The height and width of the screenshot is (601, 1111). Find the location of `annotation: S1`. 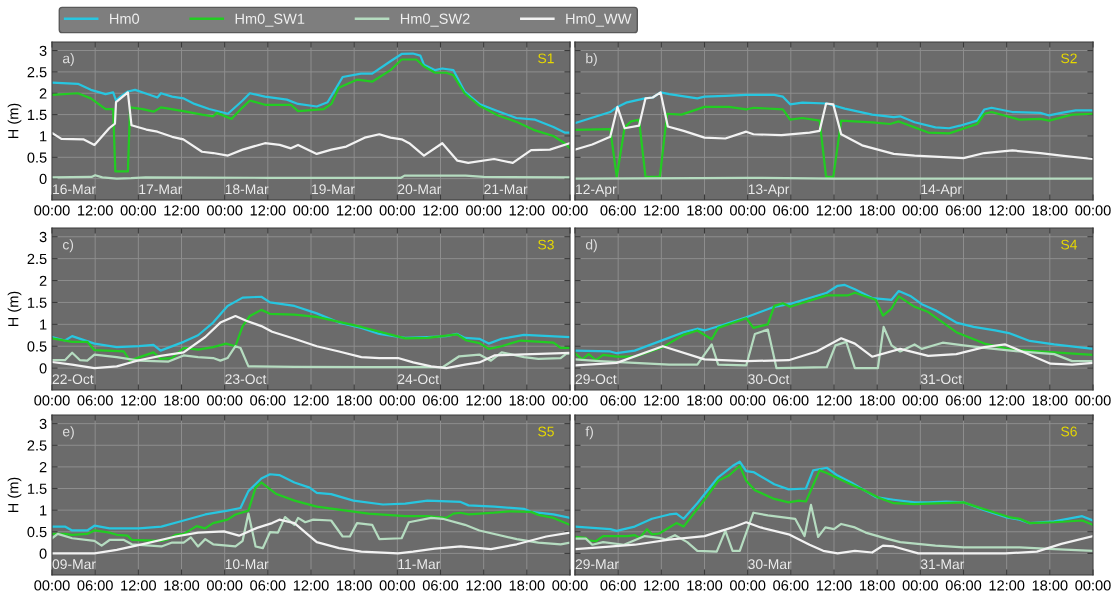

annotation: S1 is located at coordinates (546, 58).